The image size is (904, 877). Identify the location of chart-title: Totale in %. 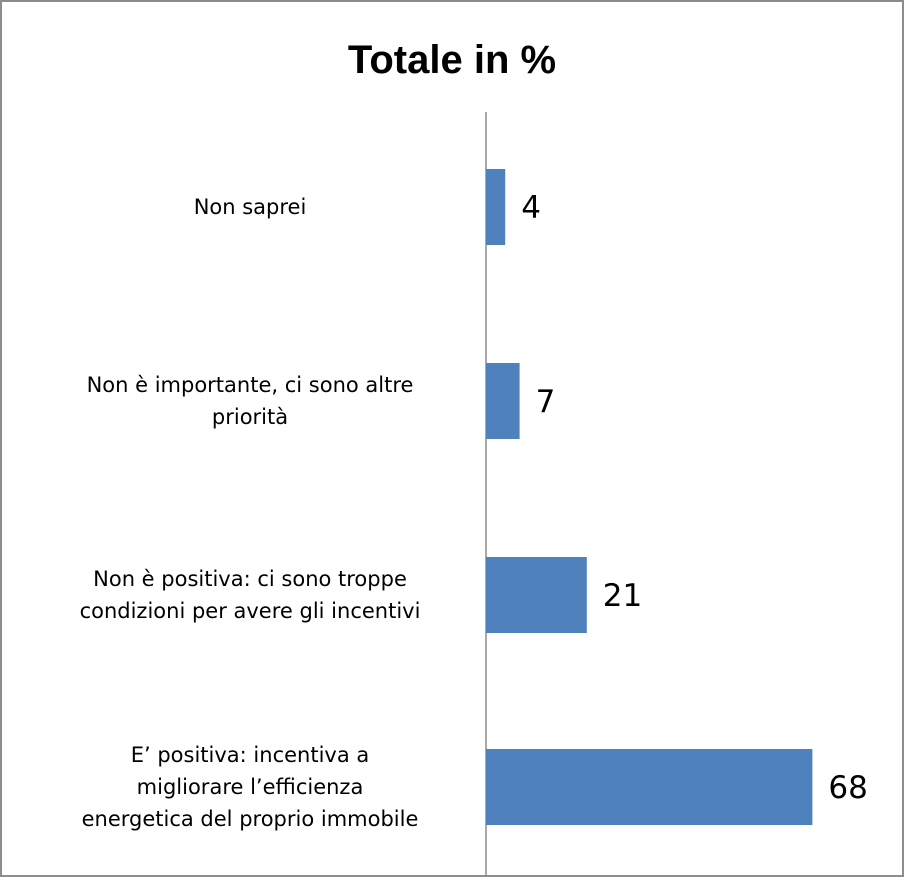
(452, 60).